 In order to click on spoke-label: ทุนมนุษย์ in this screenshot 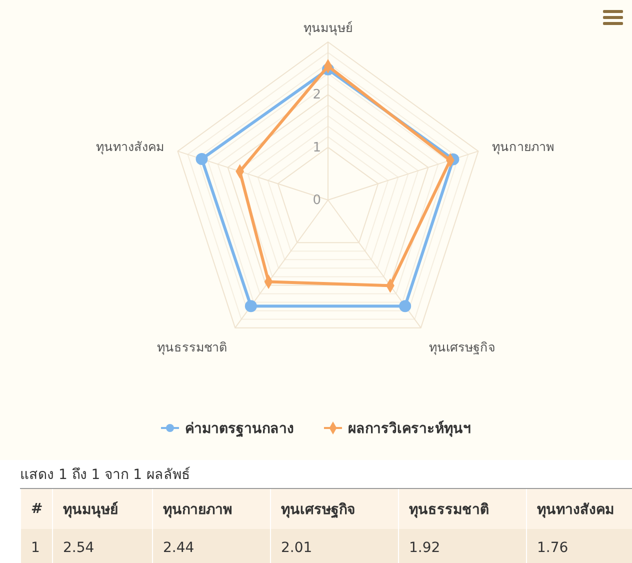, I will do `click(328, 28)`.